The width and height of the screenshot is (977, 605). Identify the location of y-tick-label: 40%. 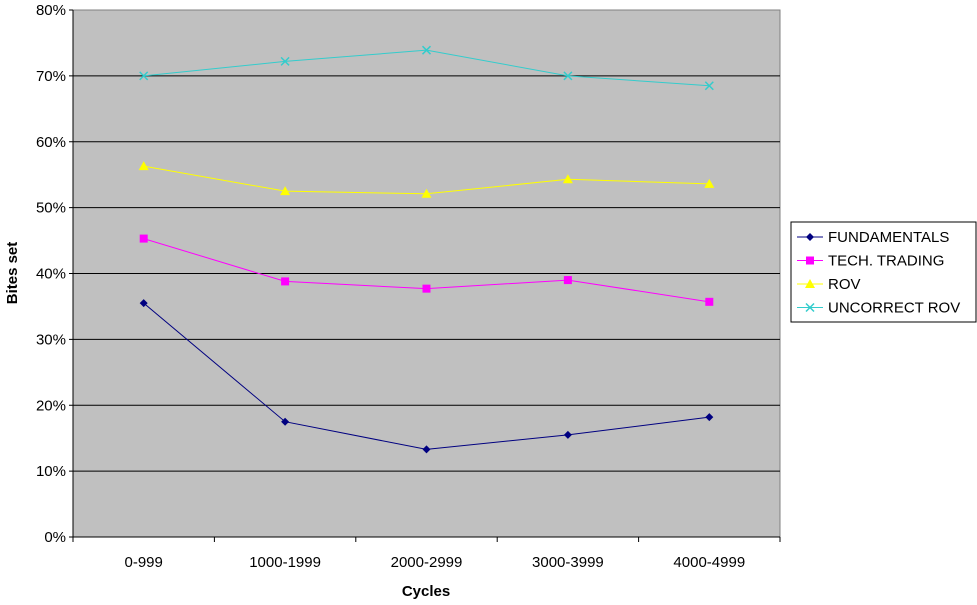
(51, 274).